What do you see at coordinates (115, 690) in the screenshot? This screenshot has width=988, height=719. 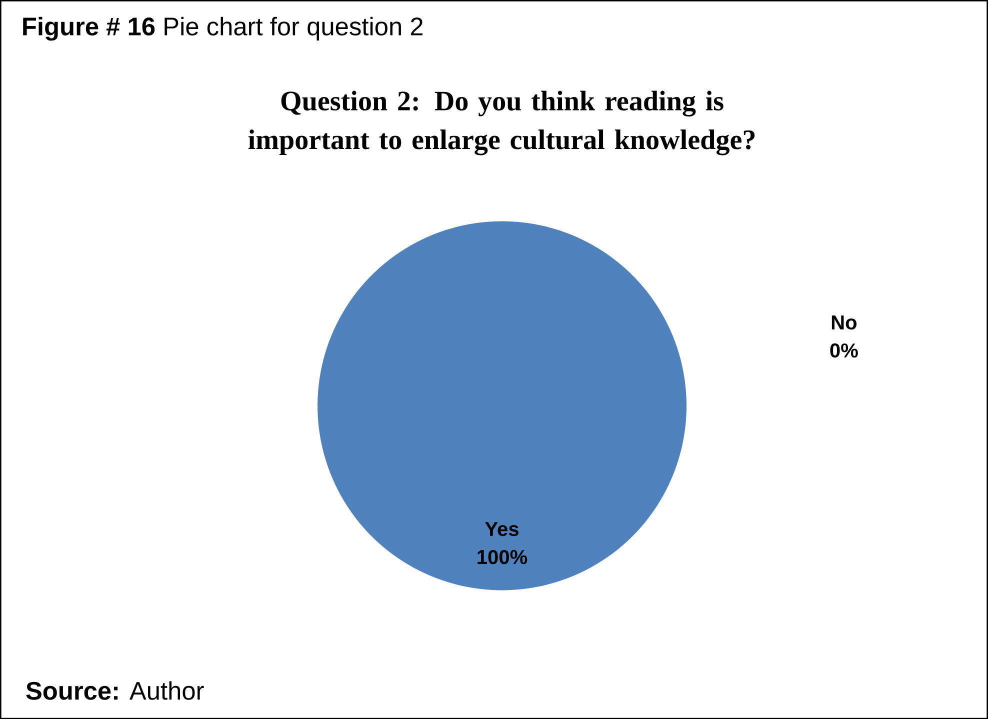 I see `text: Source: Author` at bounding box center [115, 690].